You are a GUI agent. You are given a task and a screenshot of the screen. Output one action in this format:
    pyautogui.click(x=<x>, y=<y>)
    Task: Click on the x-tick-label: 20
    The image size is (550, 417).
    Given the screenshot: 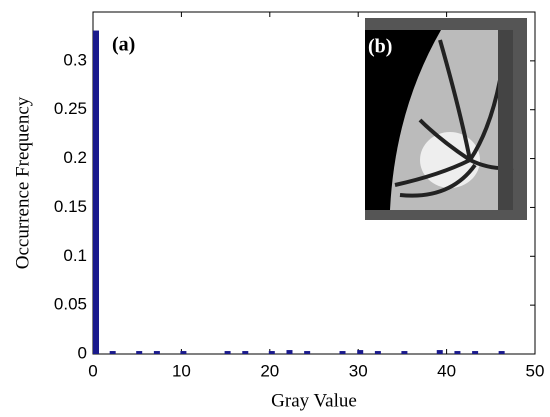 What is the action you would take?
    pyautogui.click(x=269, y=370)
    